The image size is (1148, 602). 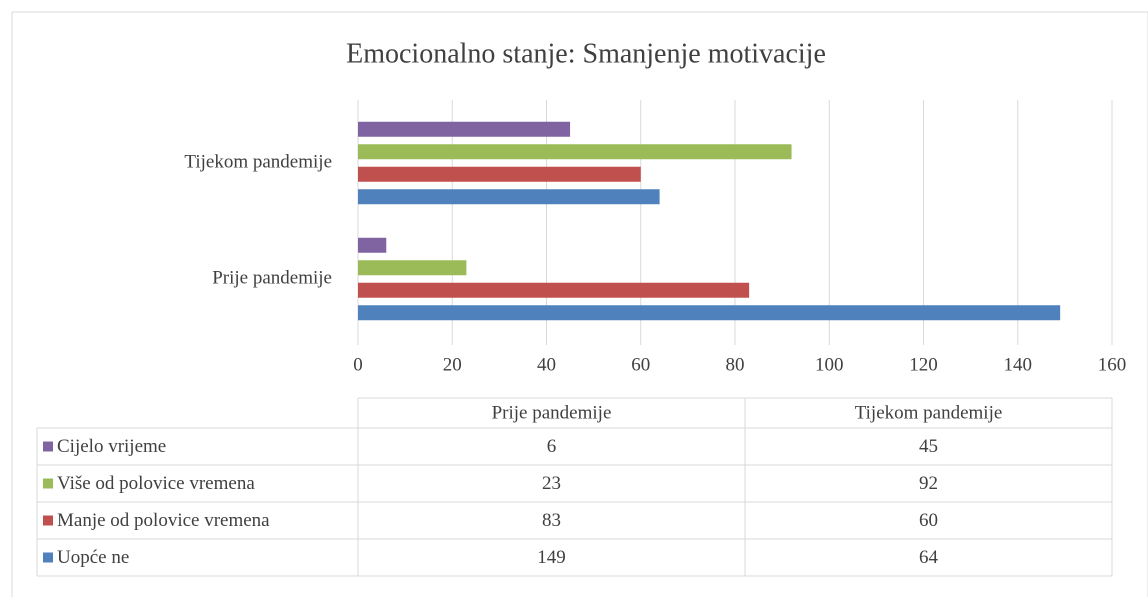 I want to click on y-tick-label: Prije pandemije, so click(x=272, y=277).